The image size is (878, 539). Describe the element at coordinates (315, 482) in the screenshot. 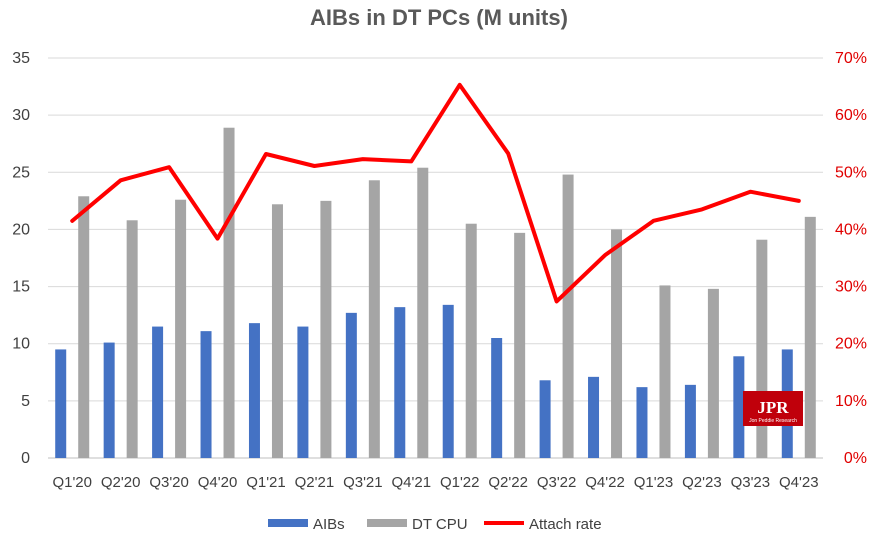

I see `x-tick-label: Q2'21` at that location.